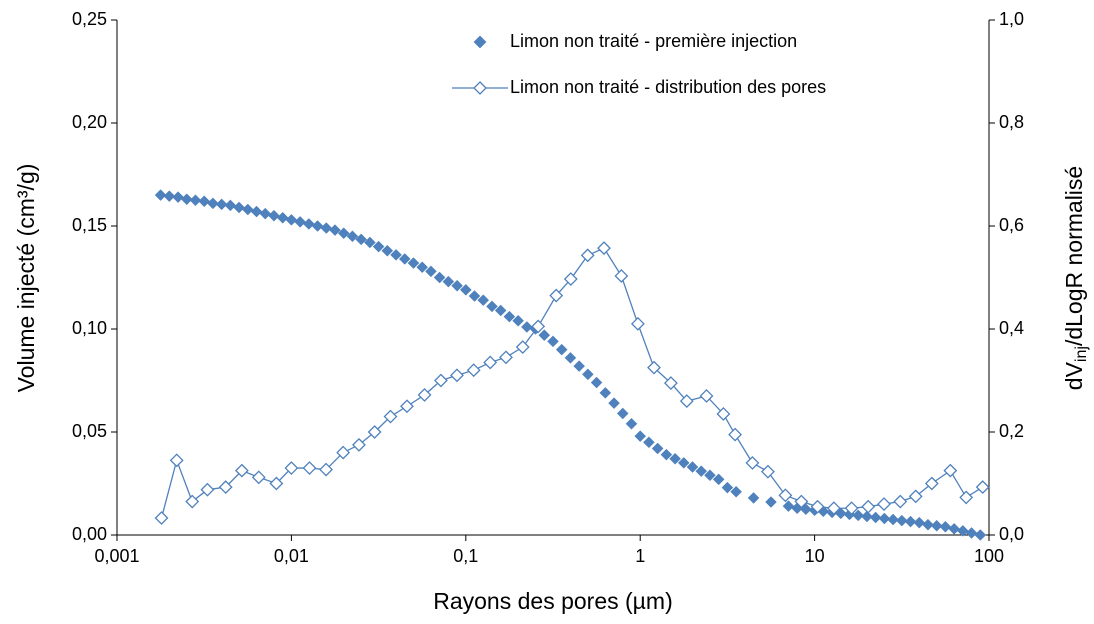 This screenshot has height=624, width=1094. What do you see at coordinates (116, 556) in the screenshot?
I see `x-tick-label: 0,001` at bounding box center [116, 556].